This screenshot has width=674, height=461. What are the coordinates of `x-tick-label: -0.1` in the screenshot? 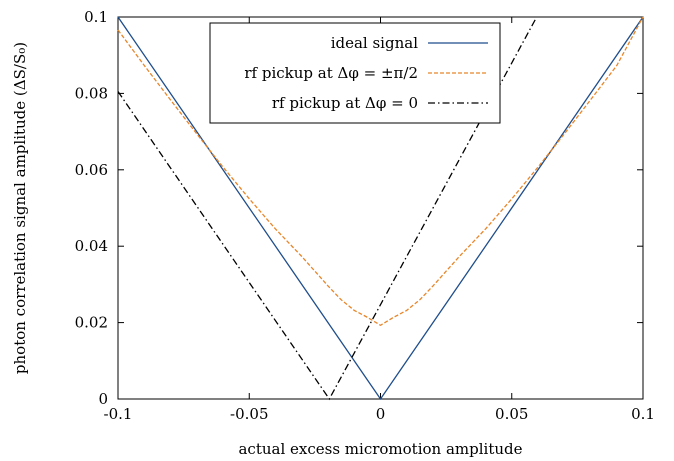 It's located at (118, 414).